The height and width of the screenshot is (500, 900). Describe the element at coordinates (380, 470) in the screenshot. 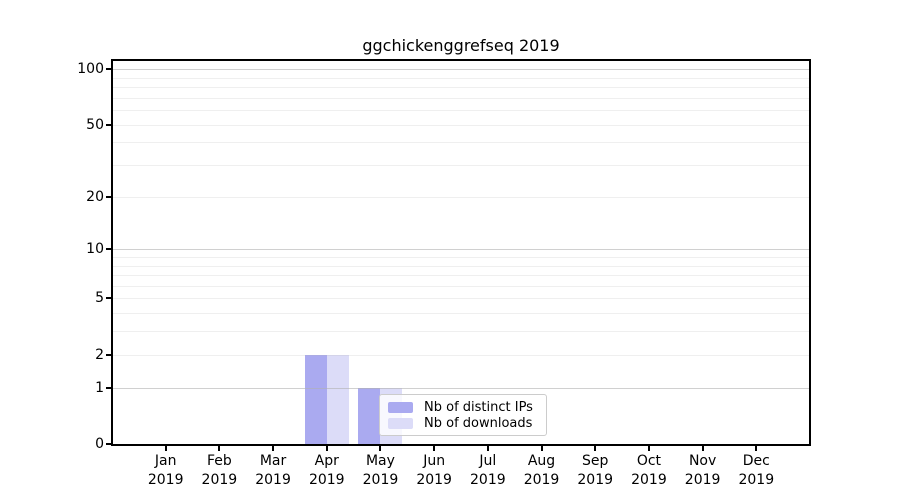

I see `x-tick-label: May 2019` at that location.